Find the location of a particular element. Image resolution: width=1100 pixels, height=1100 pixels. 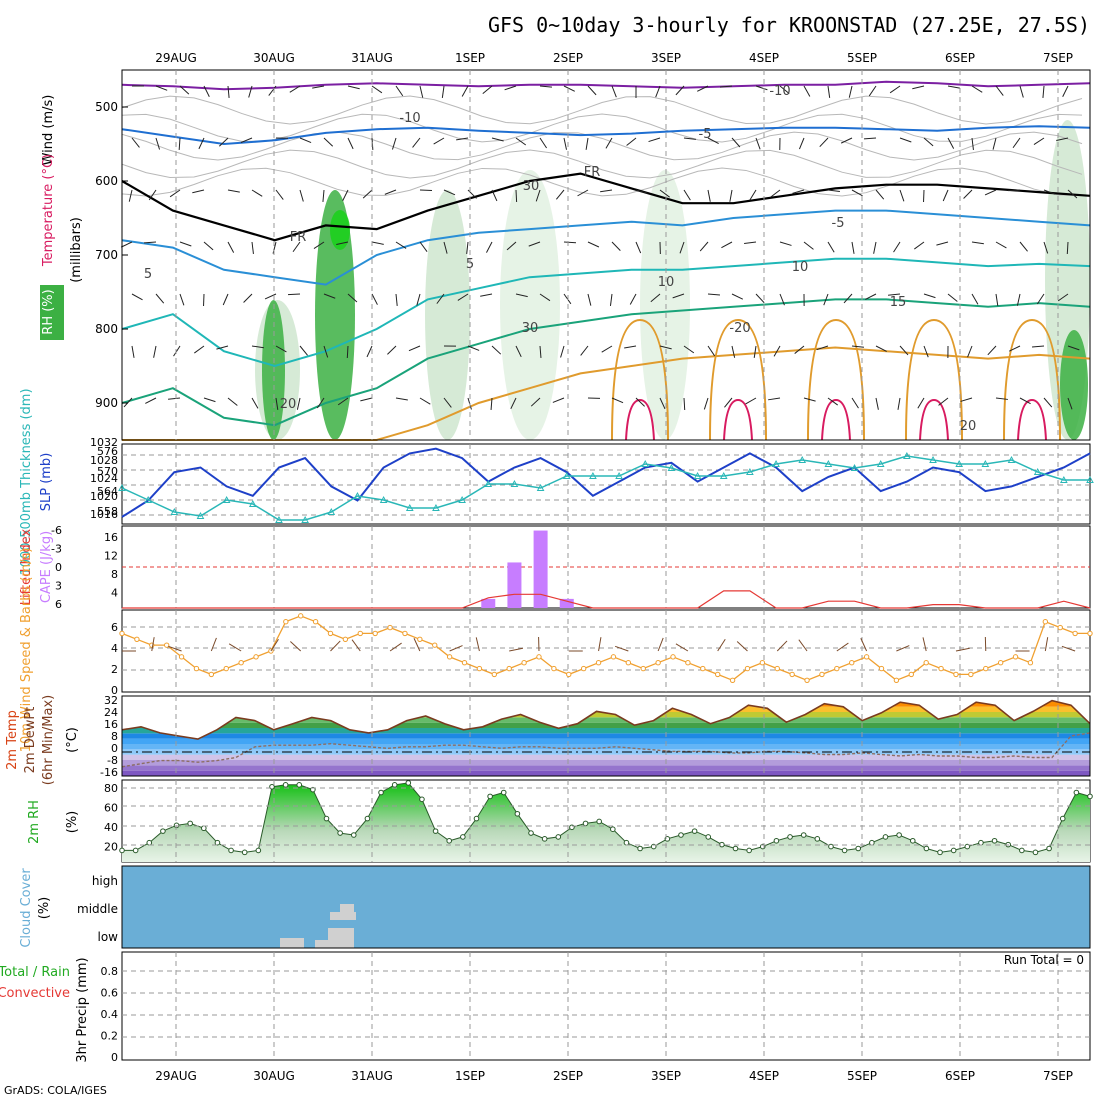

li-axis-label: Lifted Index is located at coordinates (26, 566).